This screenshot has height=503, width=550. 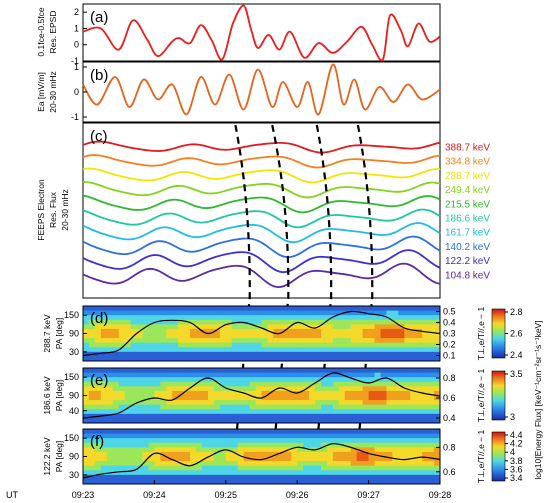 I want to click on panel-e-letter: (e), so click(x=99, y=380).